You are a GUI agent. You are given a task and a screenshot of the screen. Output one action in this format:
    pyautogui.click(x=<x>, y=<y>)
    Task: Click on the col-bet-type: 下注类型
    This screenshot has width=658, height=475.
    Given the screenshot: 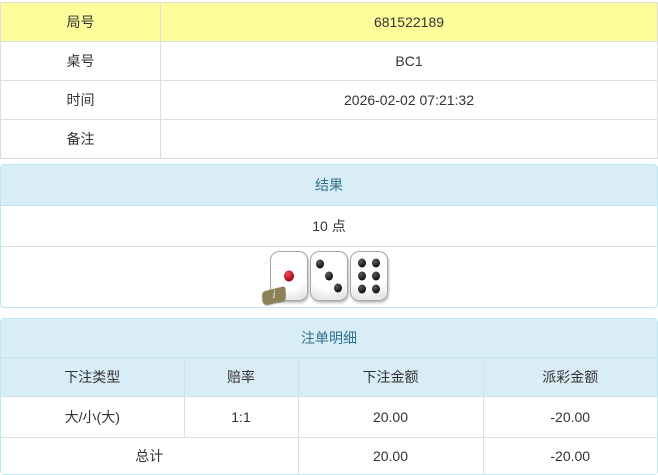 What is the action you would take?
    pyautogui.click(x=93, y=377)
    